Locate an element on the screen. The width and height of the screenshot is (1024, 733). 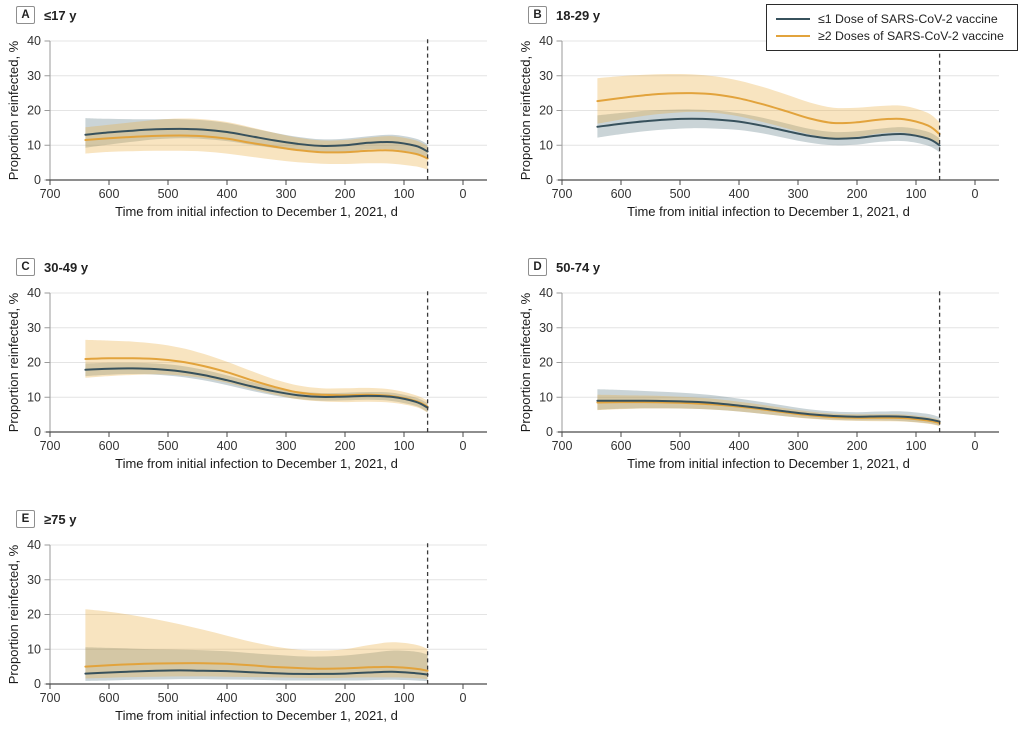
panel-a-title: ≤17 y is located at coordinates (60, 15).